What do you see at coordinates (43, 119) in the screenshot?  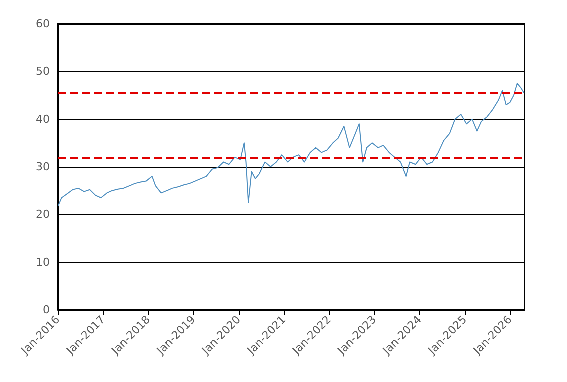 I see `y-tick-label: 40` at bounding box center [43, 119].